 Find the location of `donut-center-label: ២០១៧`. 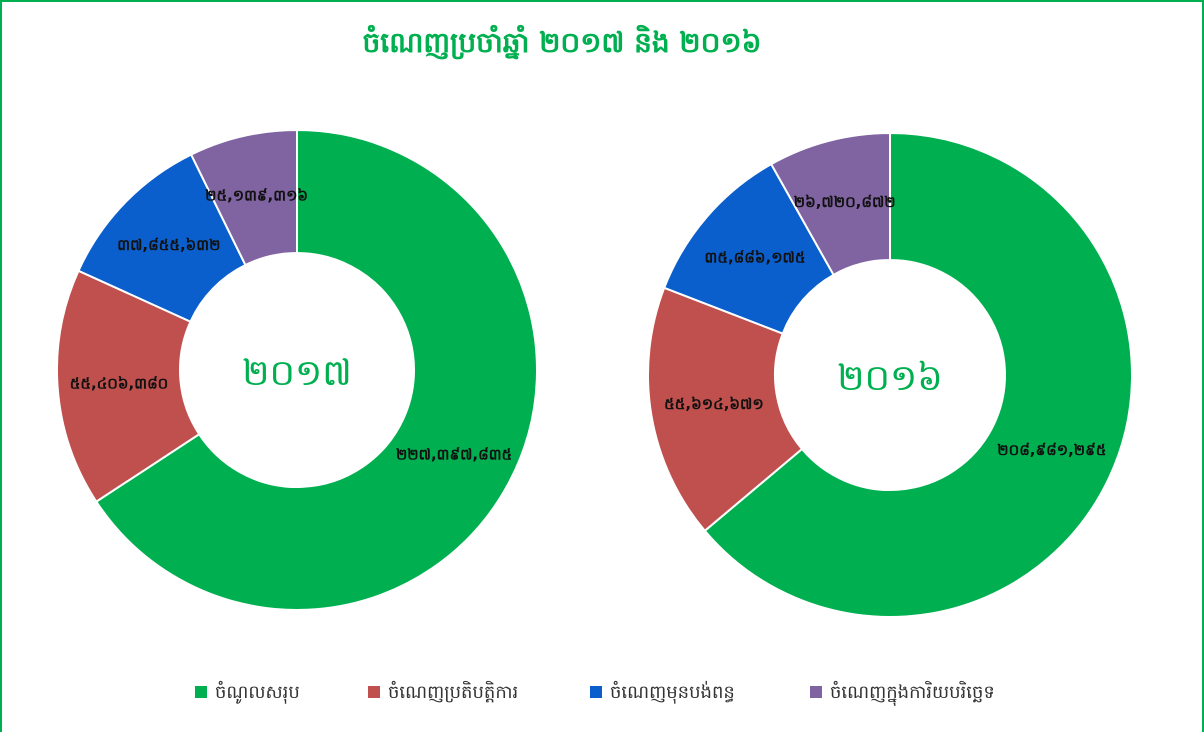

donut-center-label: ២០១៧ is located at coordinates (297, 373).